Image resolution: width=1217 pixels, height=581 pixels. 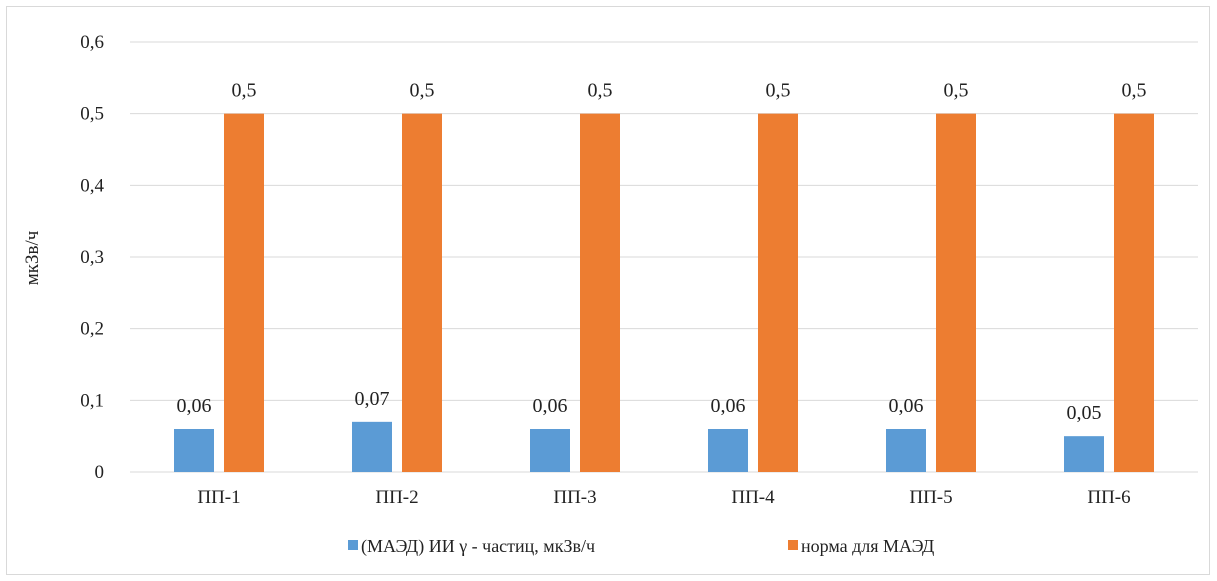 What do you see at coordinates (867, 546) in the screenshot?
I see `legend-label-2: норма для МАЭД` at bounding box center [867, 546].